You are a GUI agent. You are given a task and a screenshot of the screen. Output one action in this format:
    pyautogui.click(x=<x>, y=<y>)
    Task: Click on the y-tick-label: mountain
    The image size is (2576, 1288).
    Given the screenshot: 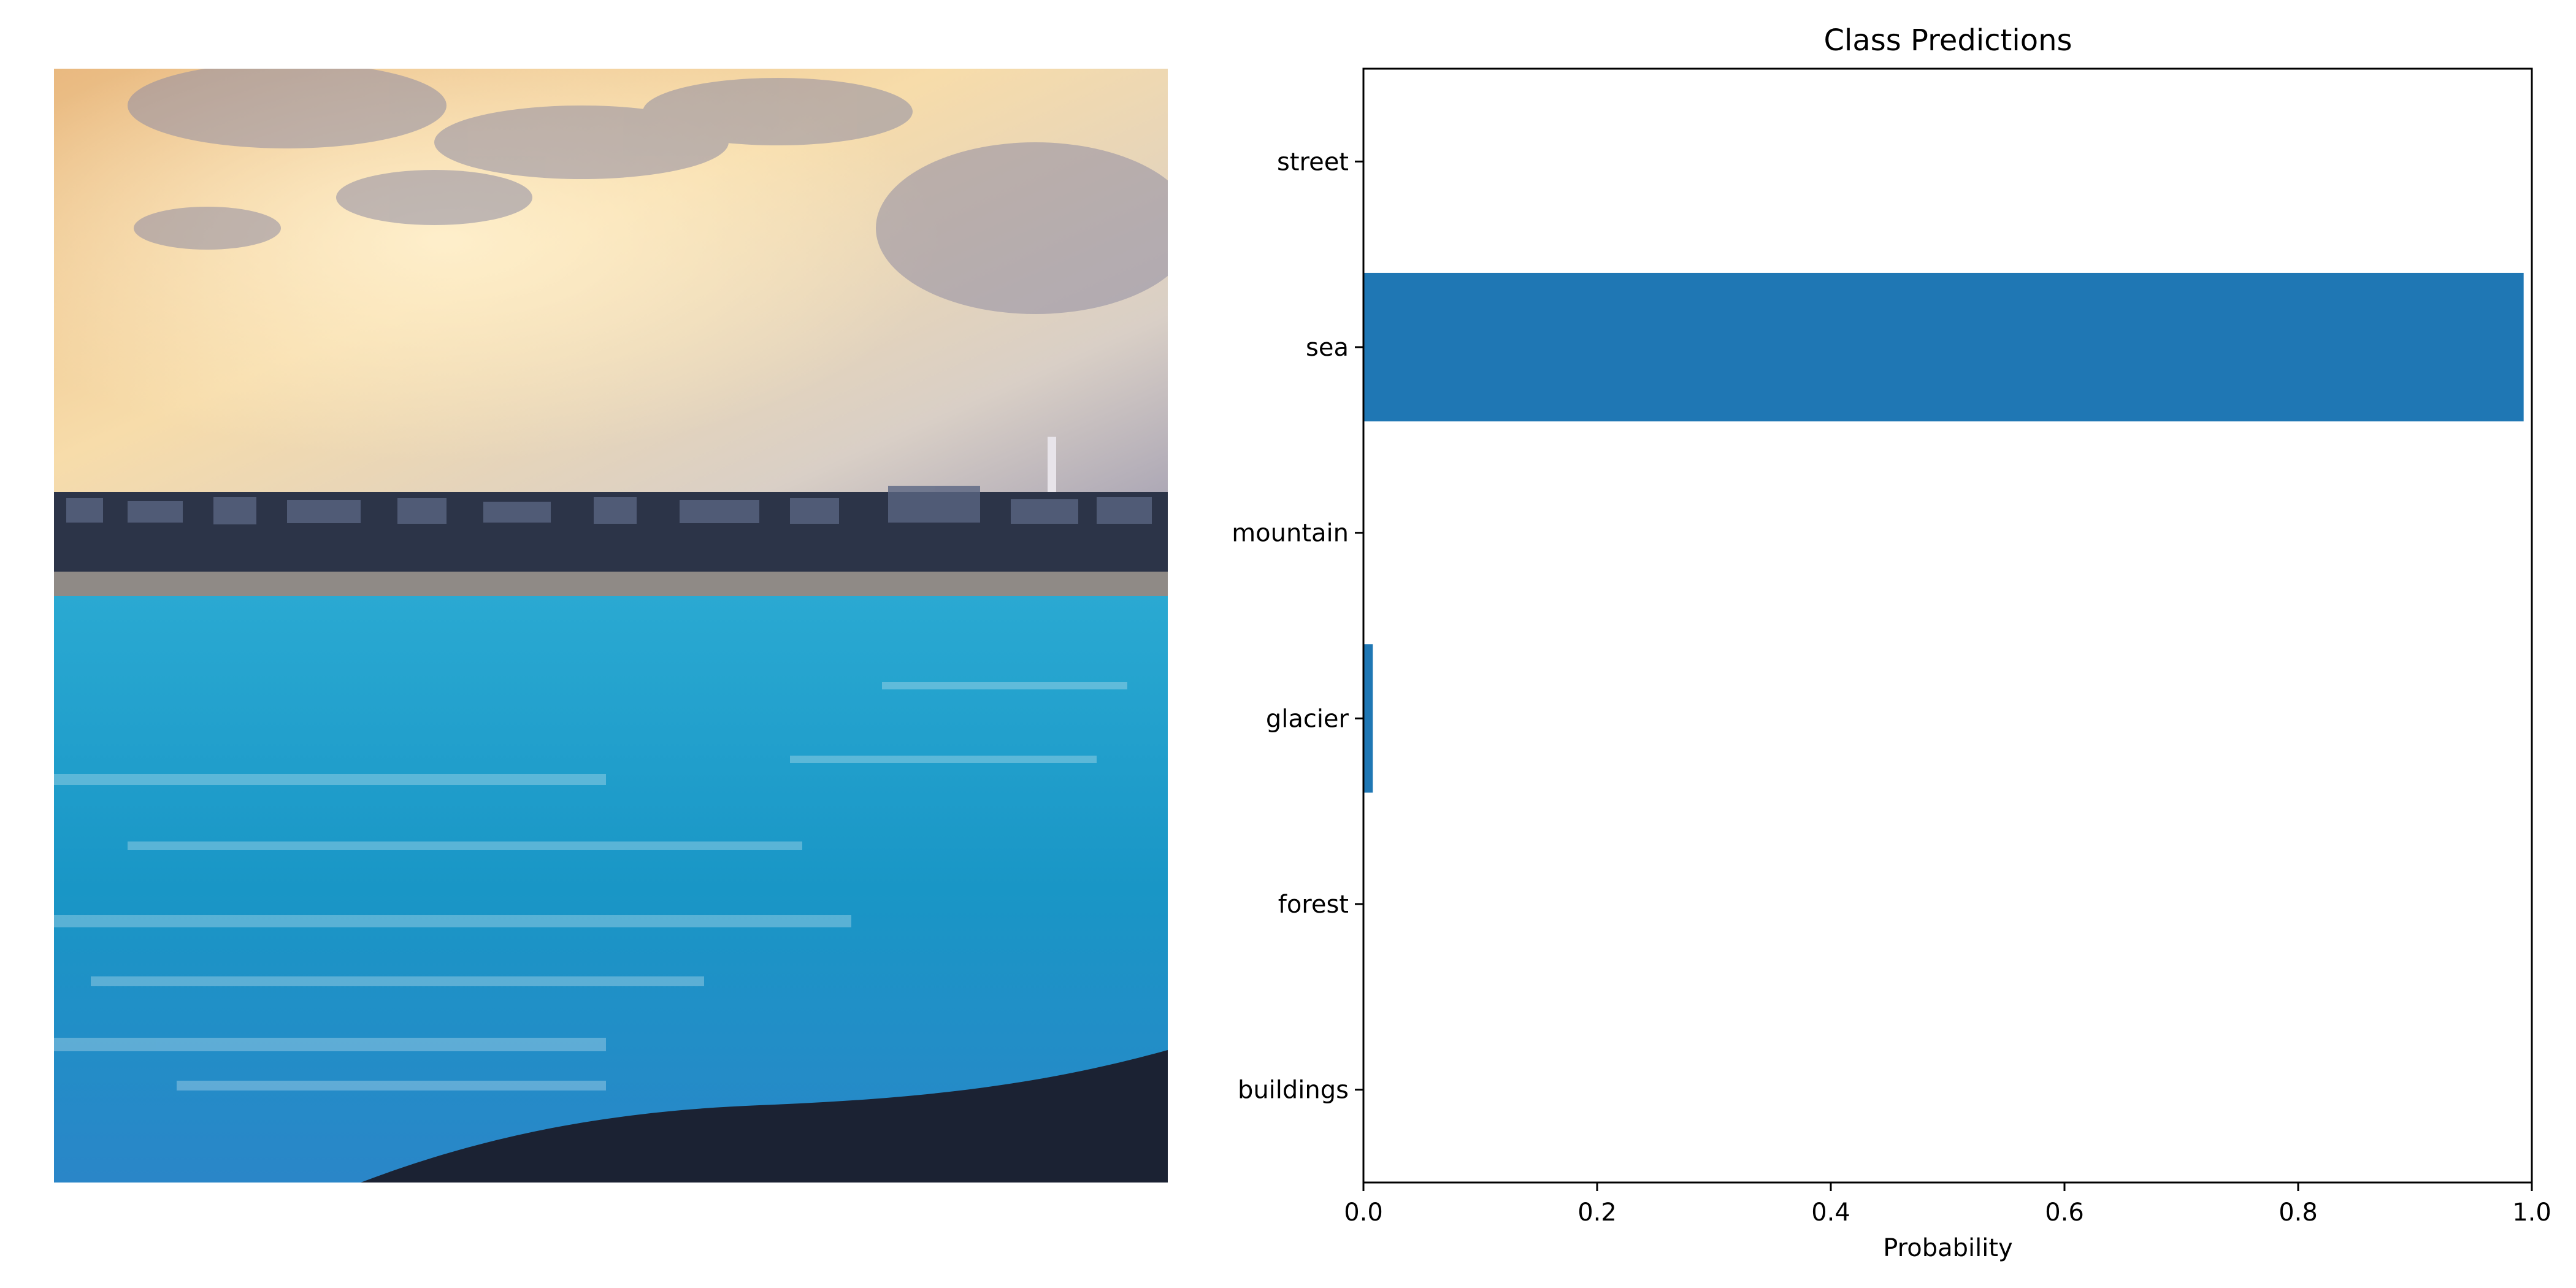 What is the action you would take?
    pyautogui.click(x=1290, y=533)
    